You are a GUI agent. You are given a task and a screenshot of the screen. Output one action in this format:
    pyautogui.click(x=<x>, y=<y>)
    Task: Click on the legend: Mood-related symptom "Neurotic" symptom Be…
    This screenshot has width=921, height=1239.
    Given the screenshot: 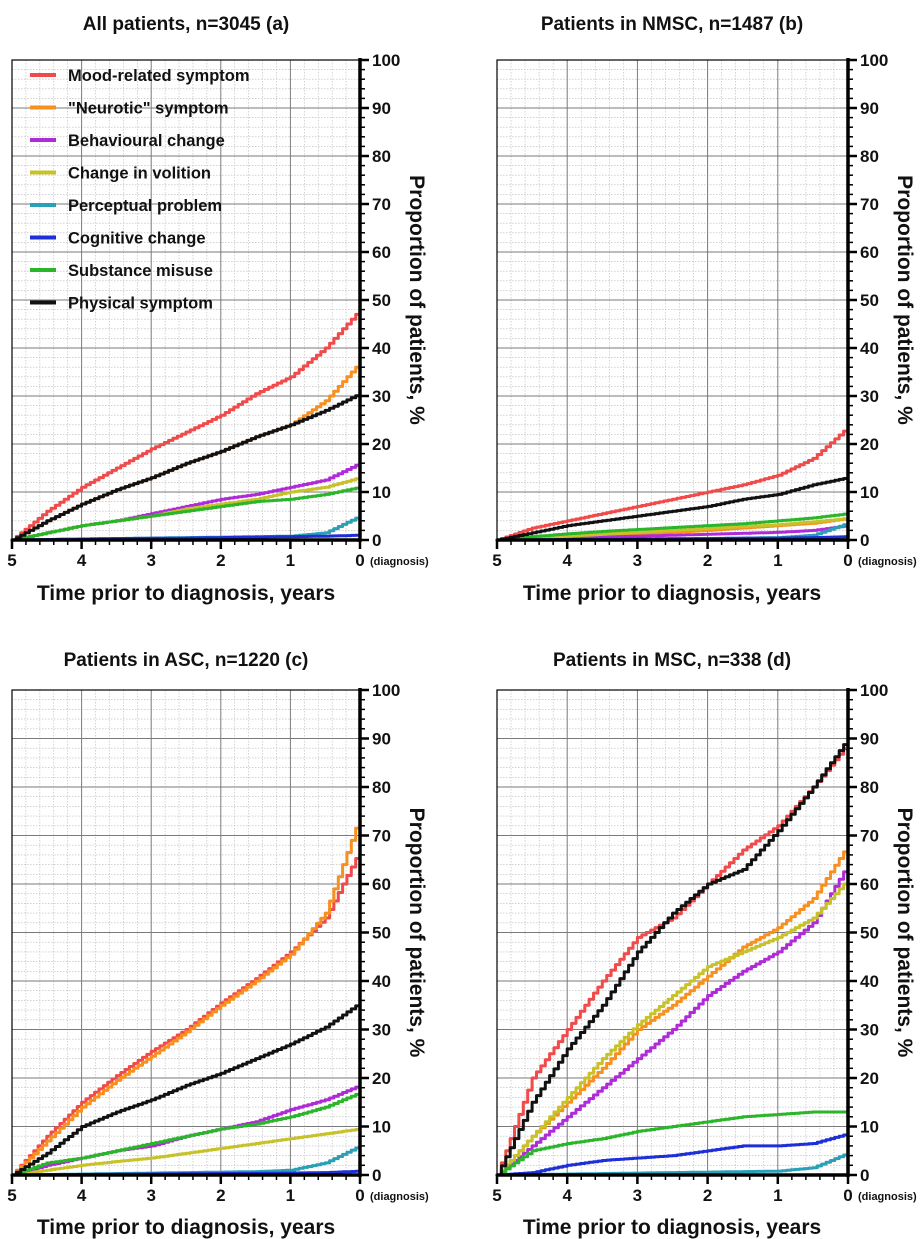 What is the action you would take?
    pyautogui.click(x=140, y=190)
    